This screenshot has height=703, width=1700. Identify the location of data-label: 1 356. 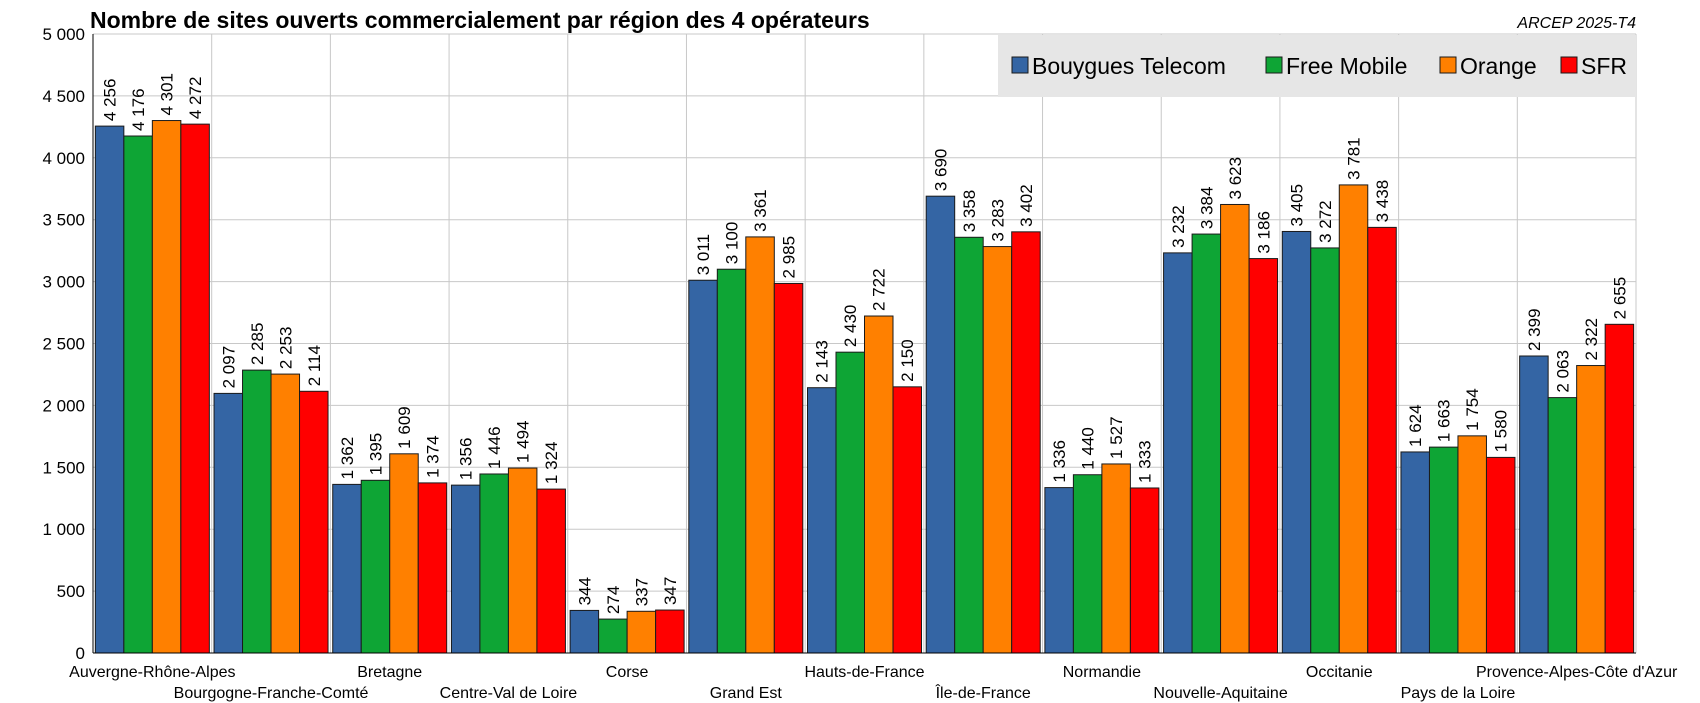
(466, 459).